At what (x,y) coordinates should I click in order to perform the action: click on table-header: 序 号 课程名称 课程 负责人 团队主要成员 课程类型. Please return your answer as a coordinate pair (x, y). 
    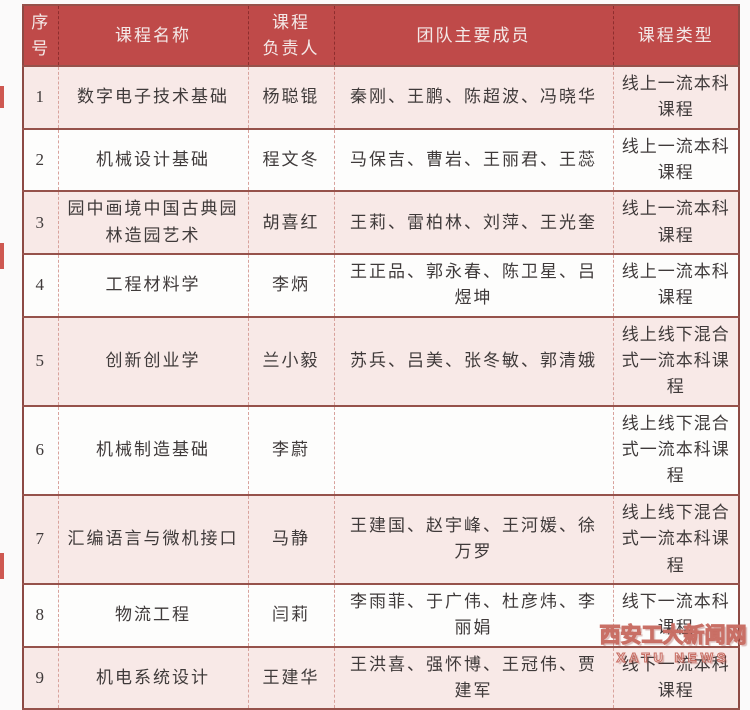
    Looking at the image, I should click on (381, 35).